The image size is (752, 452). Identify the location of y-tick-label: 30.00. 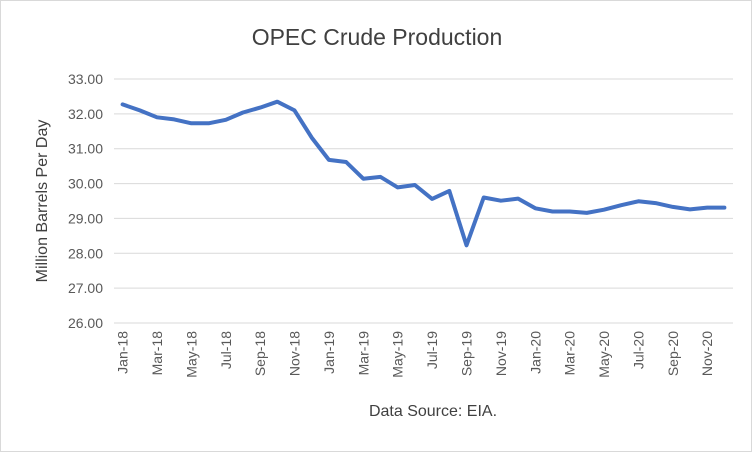
(85, 184).